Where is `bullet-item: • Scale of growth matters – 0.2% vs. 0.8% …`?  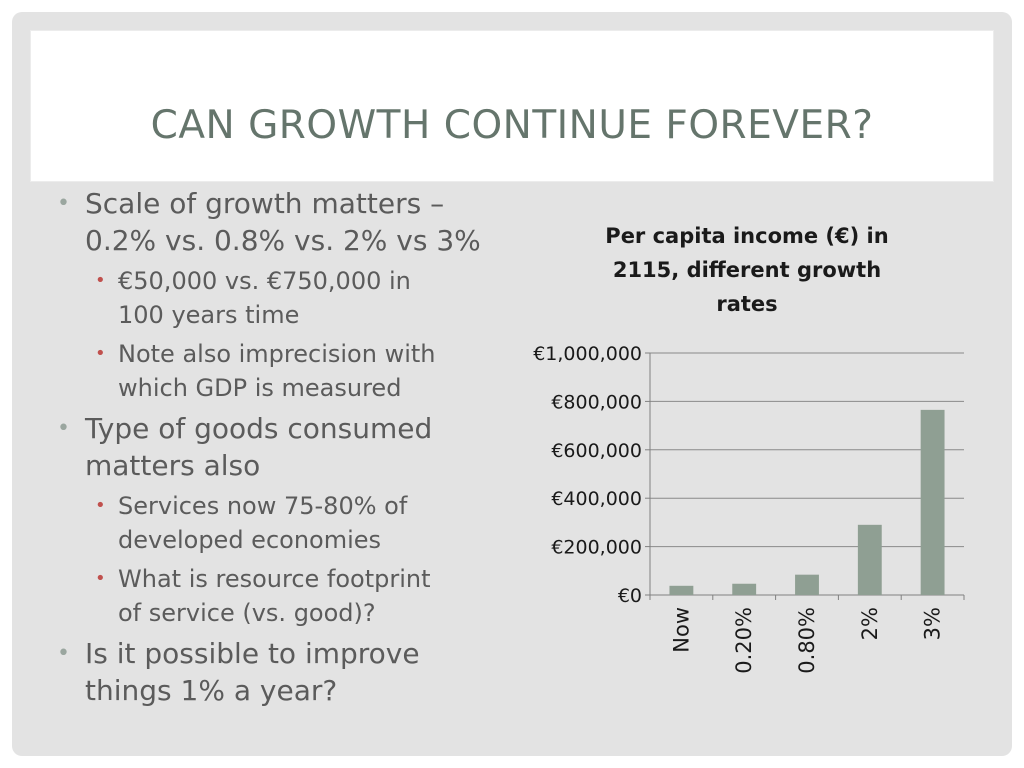
bullet-item: • Scale of growth matters – 0.2% vs. 0.8% … is located at coordinates (270, 222).